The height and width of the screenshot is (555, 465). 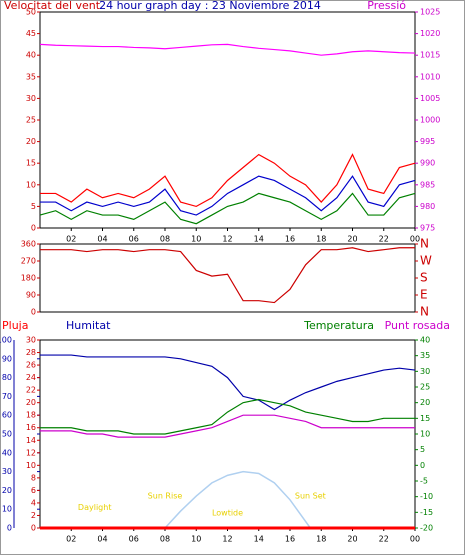 I want to click on legend-label: Pluja, so click(x=15, y=325).